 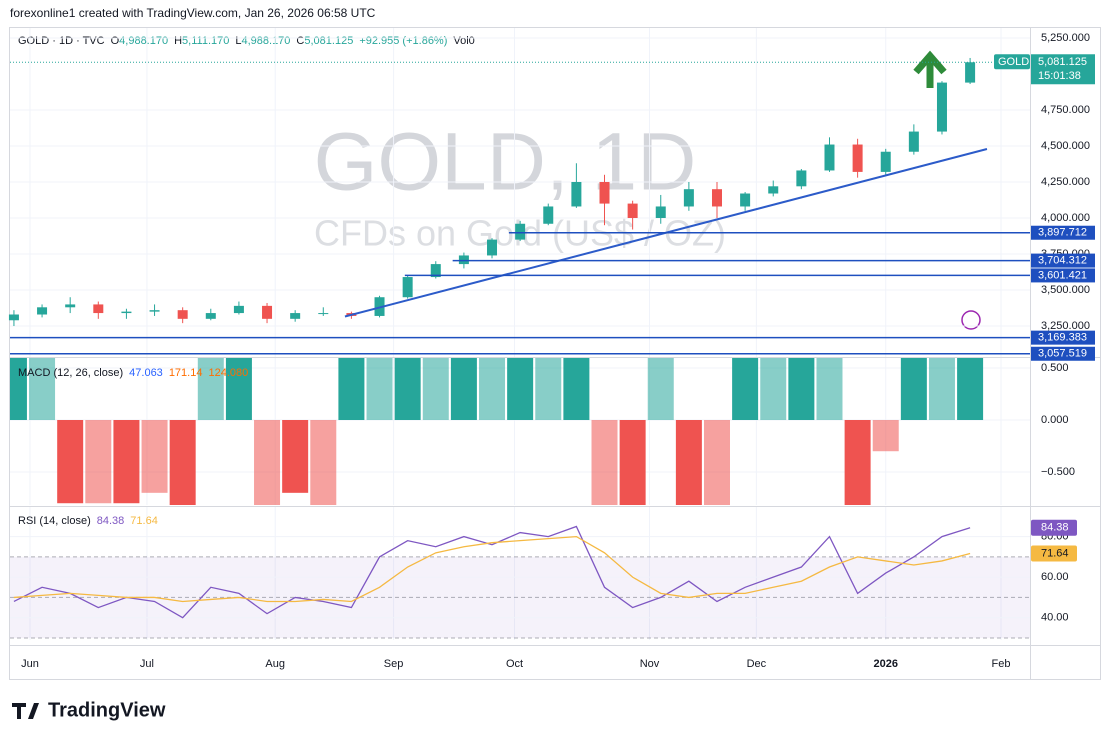 What do you see at coordinates (228, 373) in the screenshot?
I see `readout: 124.080` at bounding box center [228, 373].